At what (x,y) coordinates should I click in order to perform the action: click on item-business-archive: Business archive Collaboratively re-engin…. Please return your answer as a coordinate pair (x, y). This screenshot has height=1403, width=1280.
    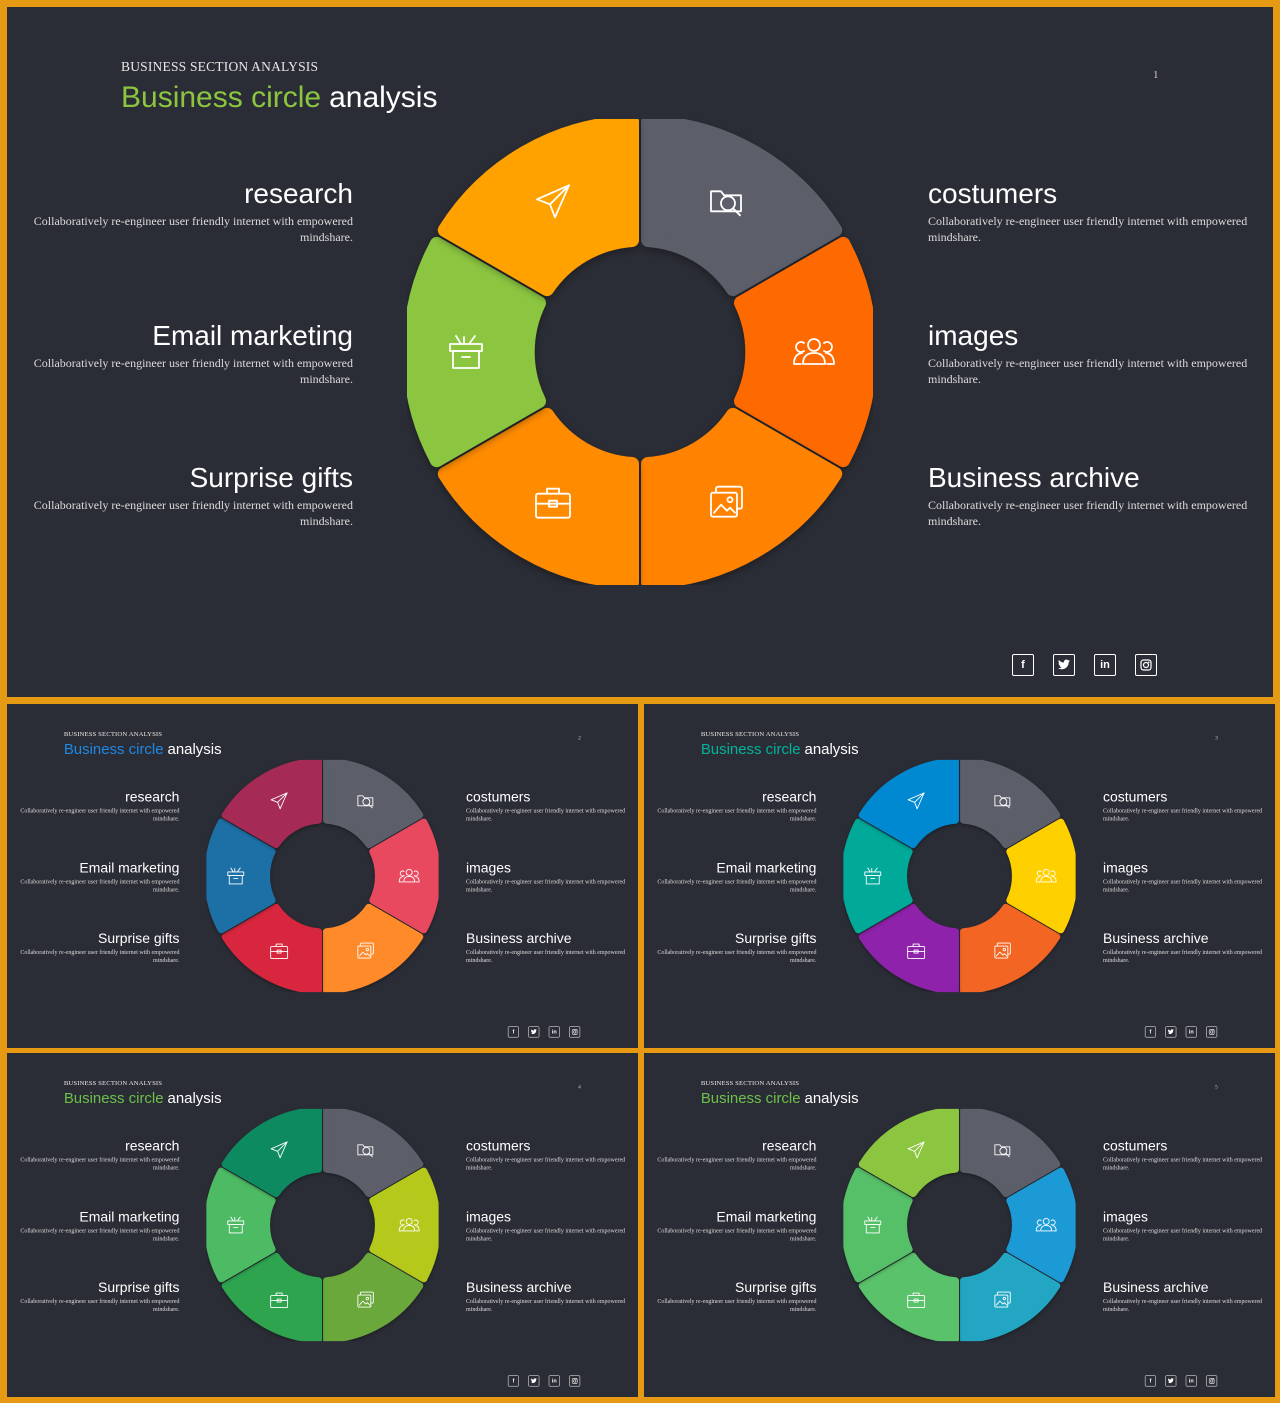
    Looking at the image, I should click on (1093, 495).